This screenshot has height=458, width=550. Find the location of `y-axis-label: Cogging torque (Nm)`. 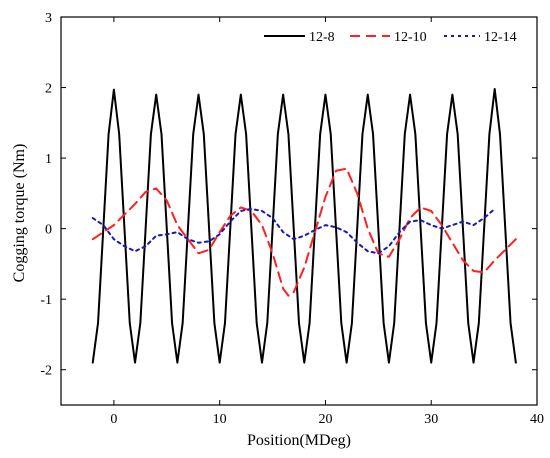

y-axis-label: Cogging torque (Nm) is located at coordinates (19, 213).